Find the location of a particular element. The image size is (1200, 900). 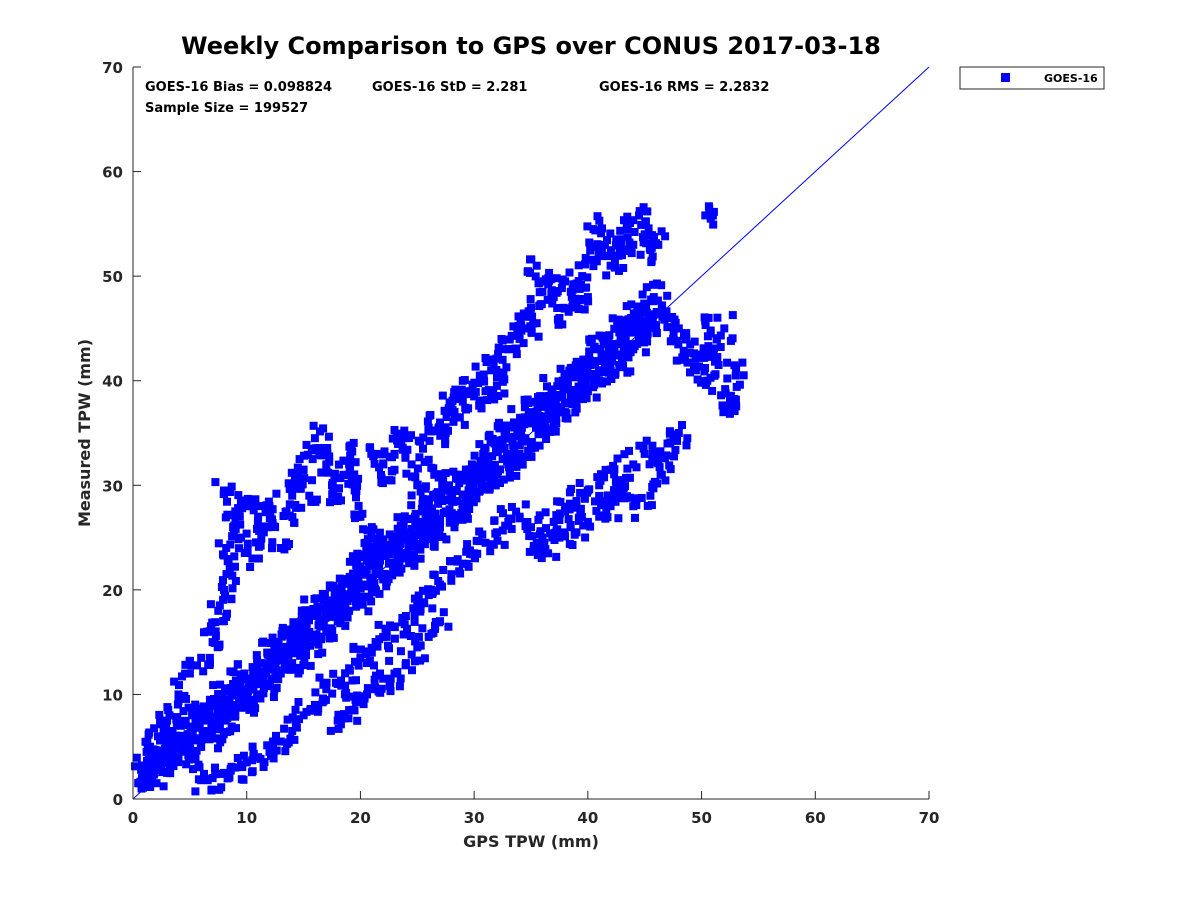

x-tick-label: 50 is located at coordinates (701, 818).